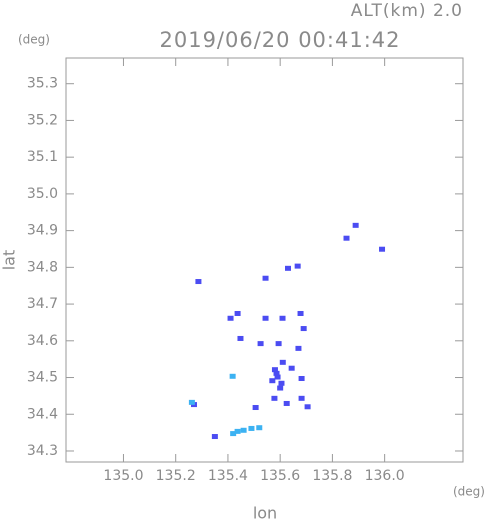 This screenshot has height=521, width=491. What do you see at coordinates (280, 476) in the screenshot?
I see `x-tick-label: 135.6` at bounding box center [280, 476].